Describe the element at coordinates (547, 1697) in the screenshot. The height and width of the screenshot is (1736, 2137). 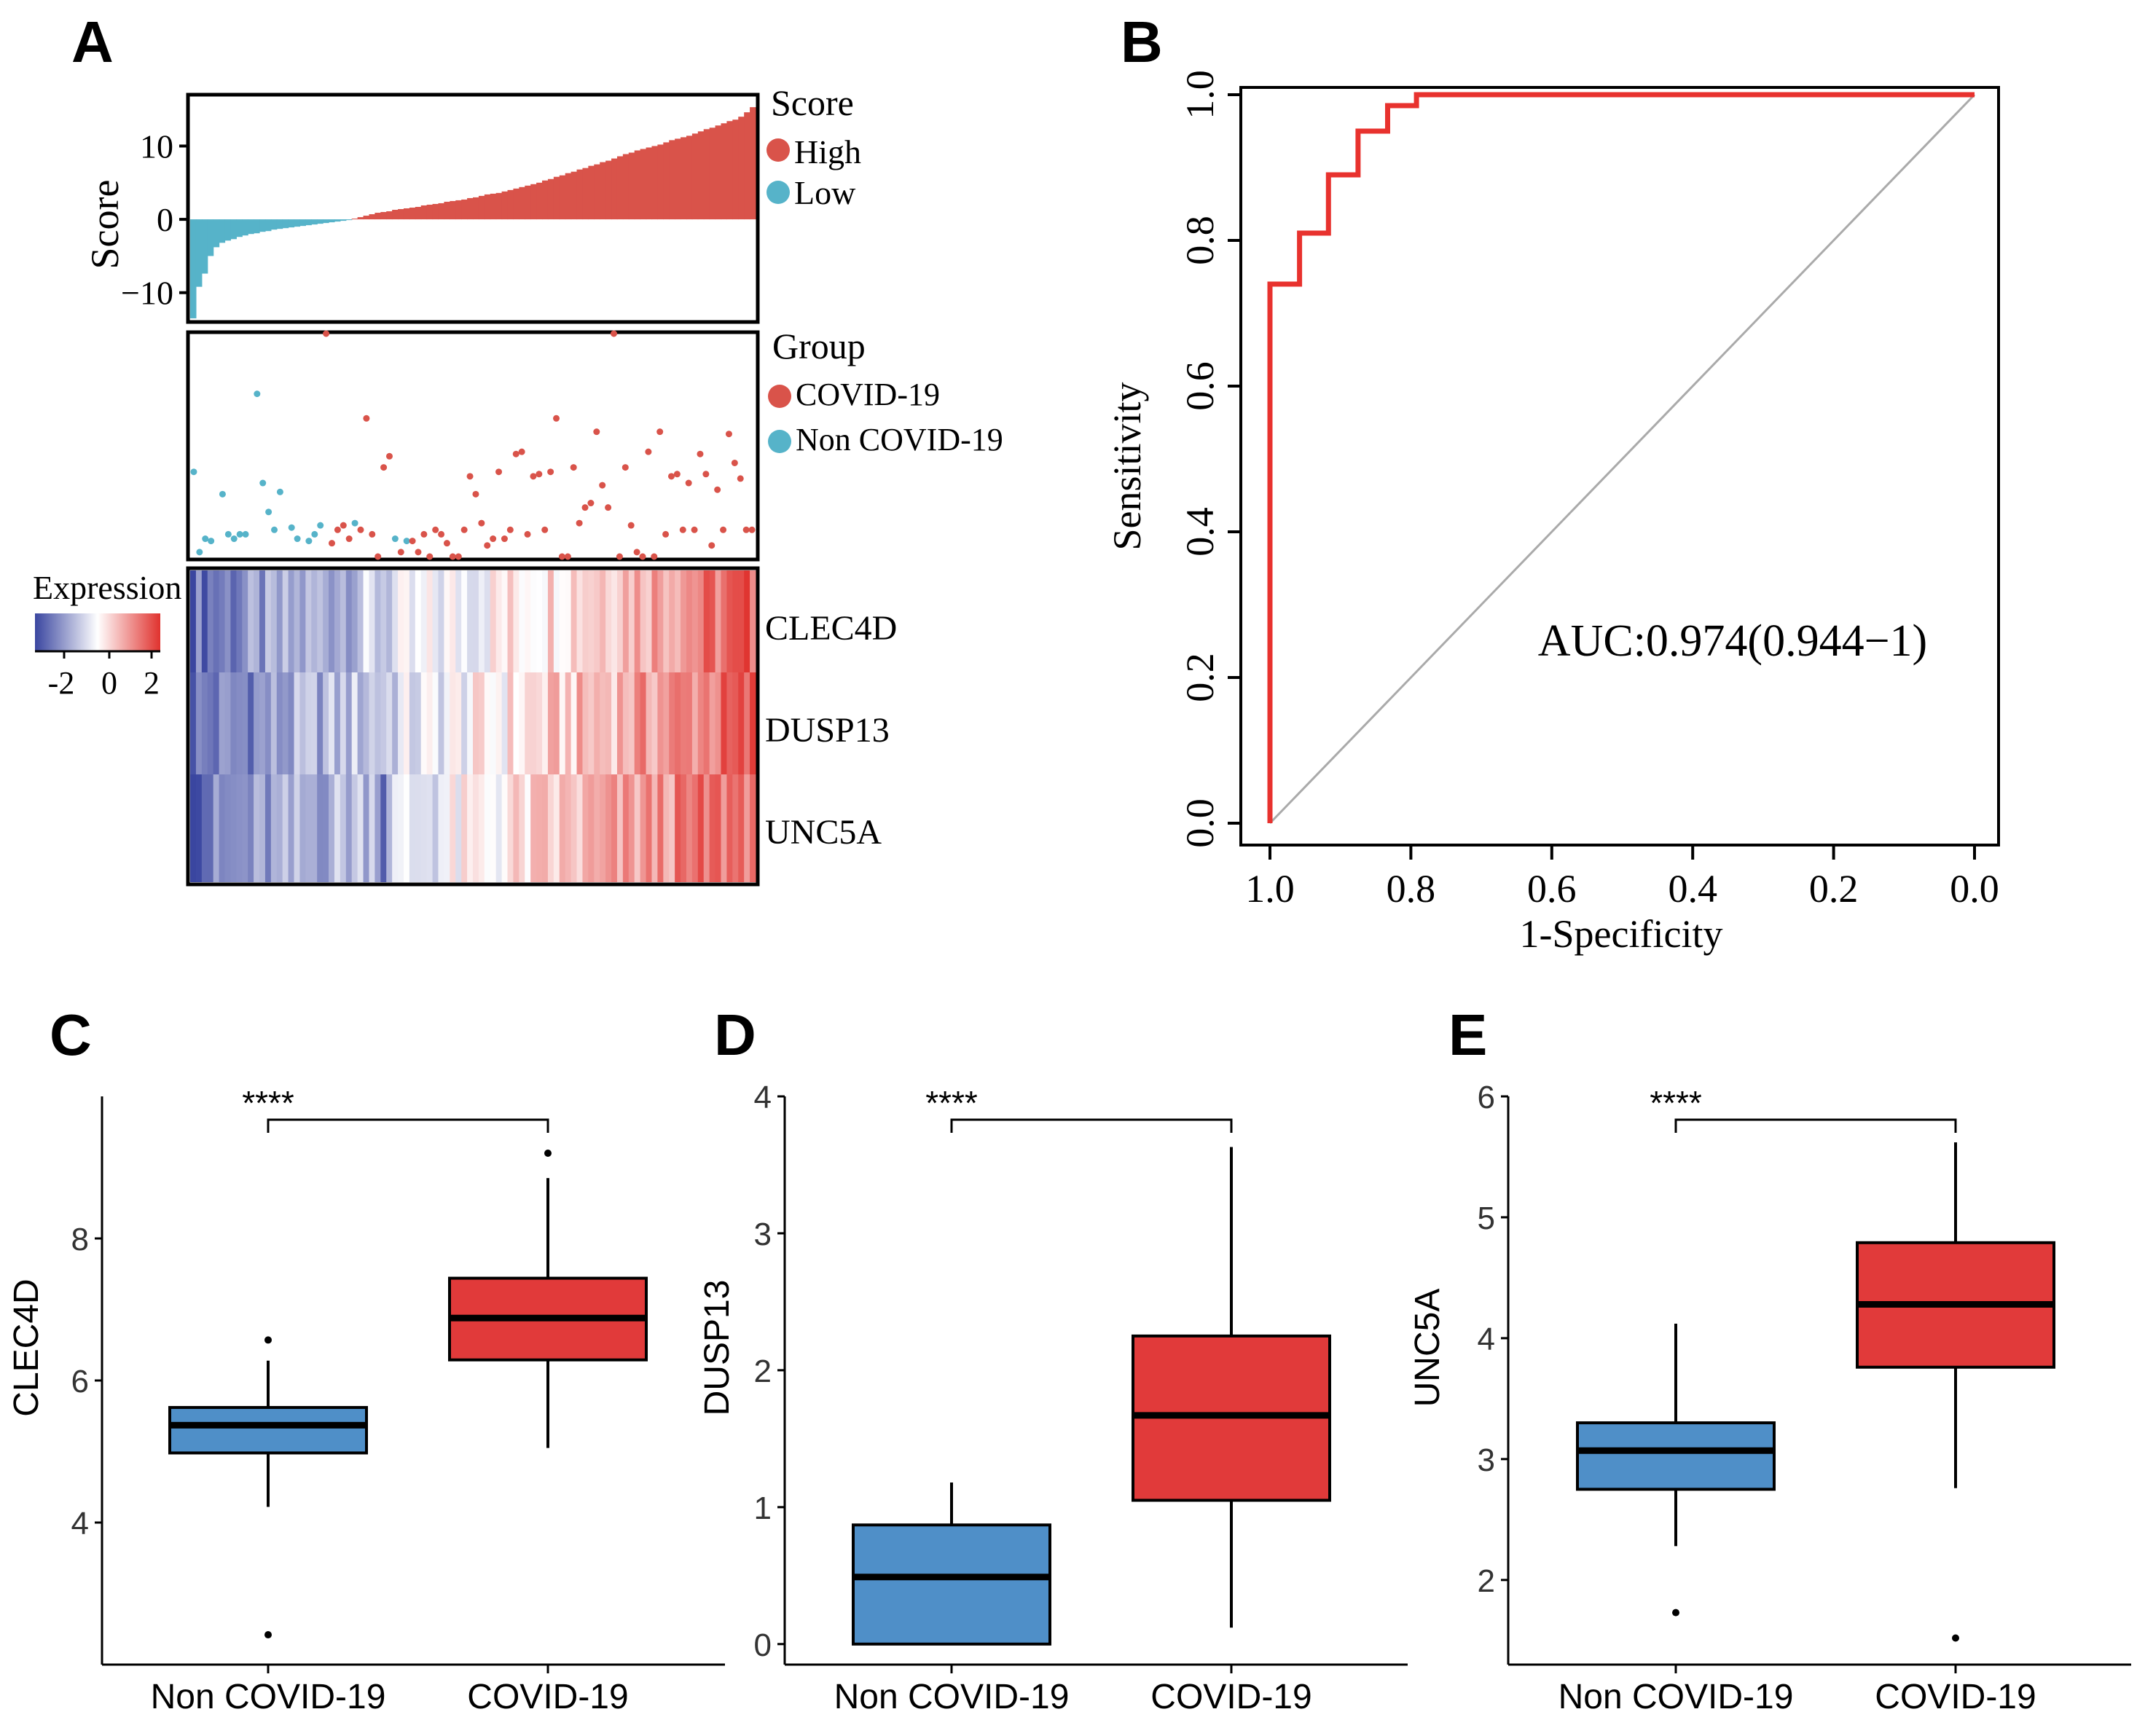
I see `clec4d-x-label-covid: COVID-19` at that location.